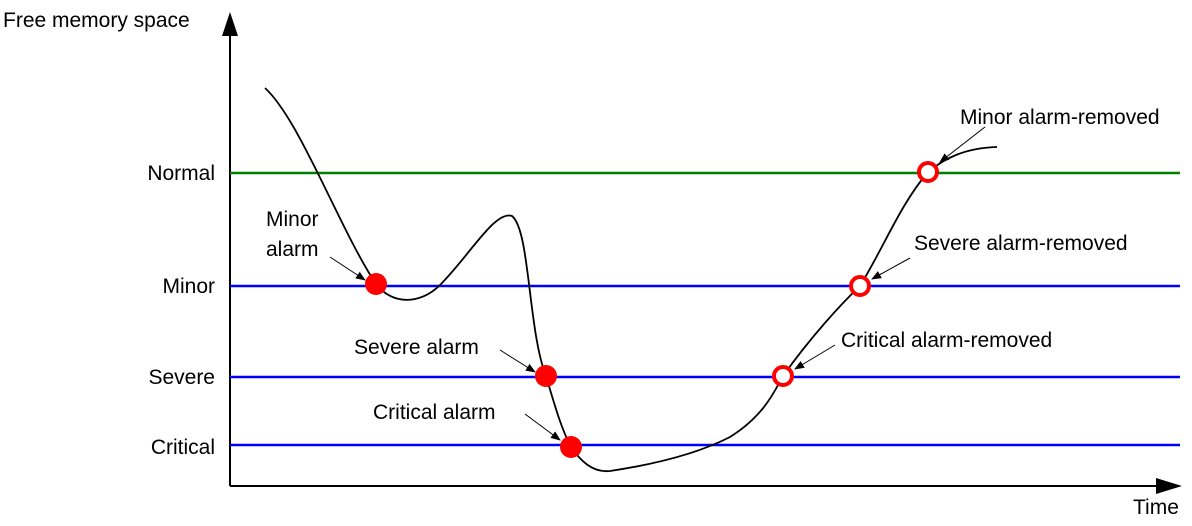 The height and width of the screenshot is (526, 1192). I want to click on severe-alarm-arrow, so click(517, 361).